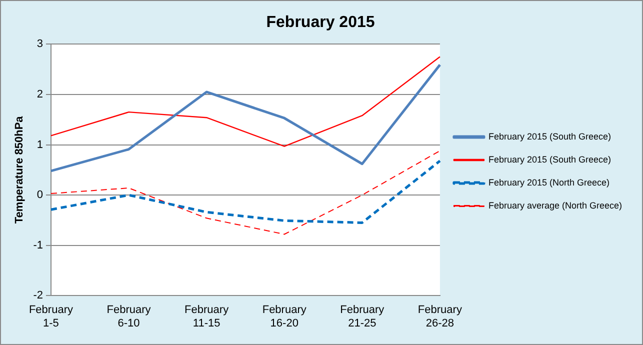  Describe the element at coordinates (20, 169) in the screenshot. I see `y-axis-title: Temperature 850hPa` at that location.